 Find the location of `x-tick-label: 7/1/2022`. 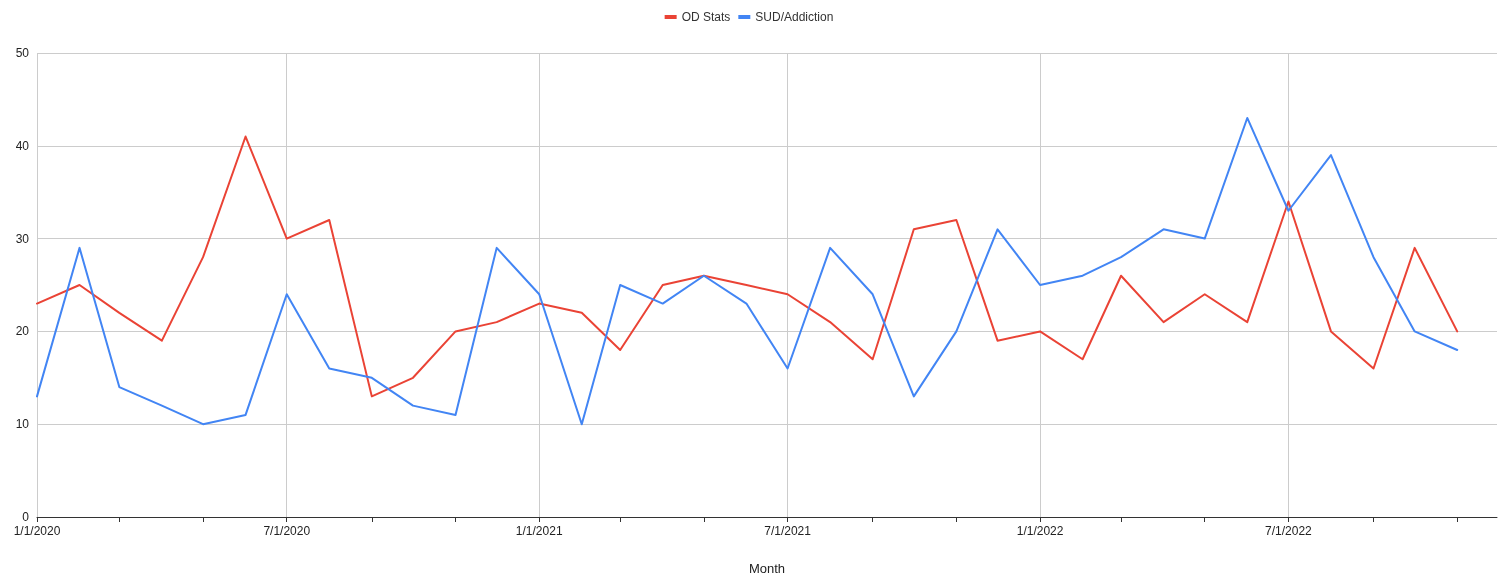

x-tick-label: 7/1/2022 is located at coordinates (1289, 531).